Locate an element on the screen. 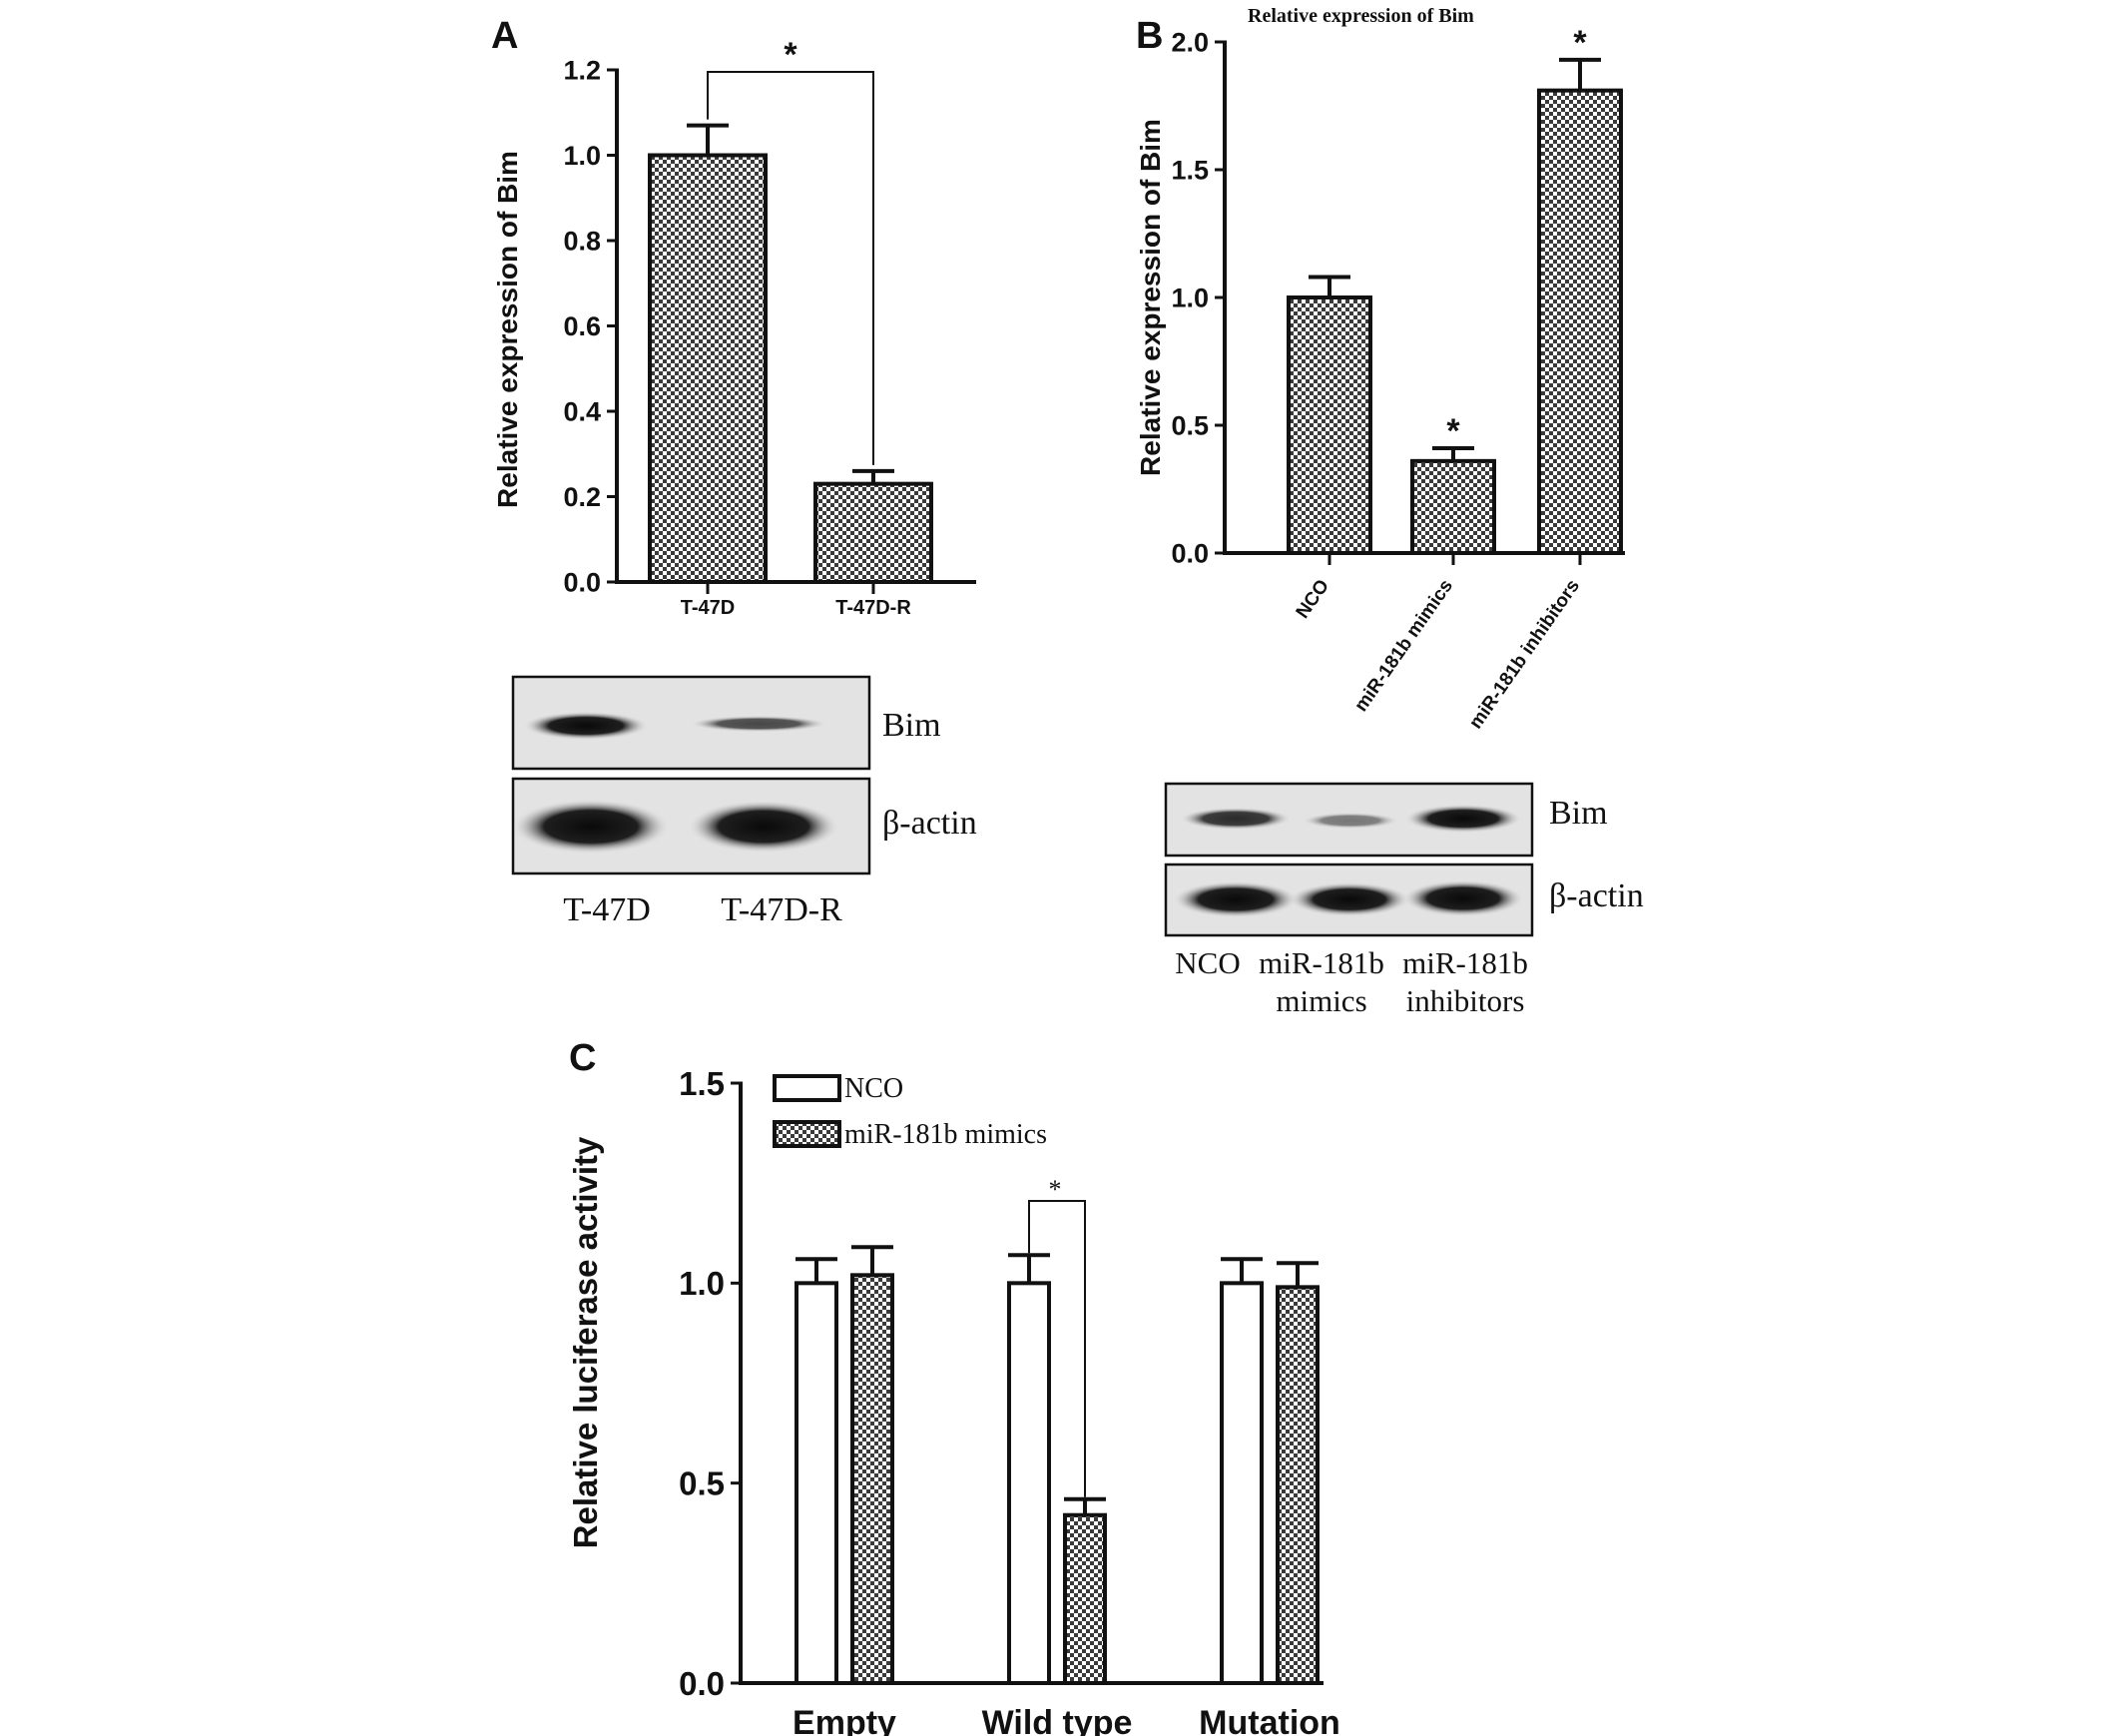 This screenshot has height=1736, width=2122. chart-a-ytick-label: 0.8 is located at coordinates (582, 242).